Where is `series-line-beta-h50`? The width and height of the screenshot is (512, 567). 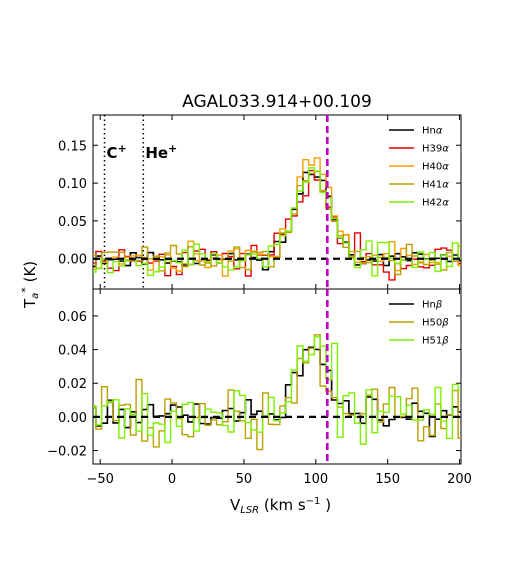
series-line-beta-h50 is located at coordinates (277, 392).